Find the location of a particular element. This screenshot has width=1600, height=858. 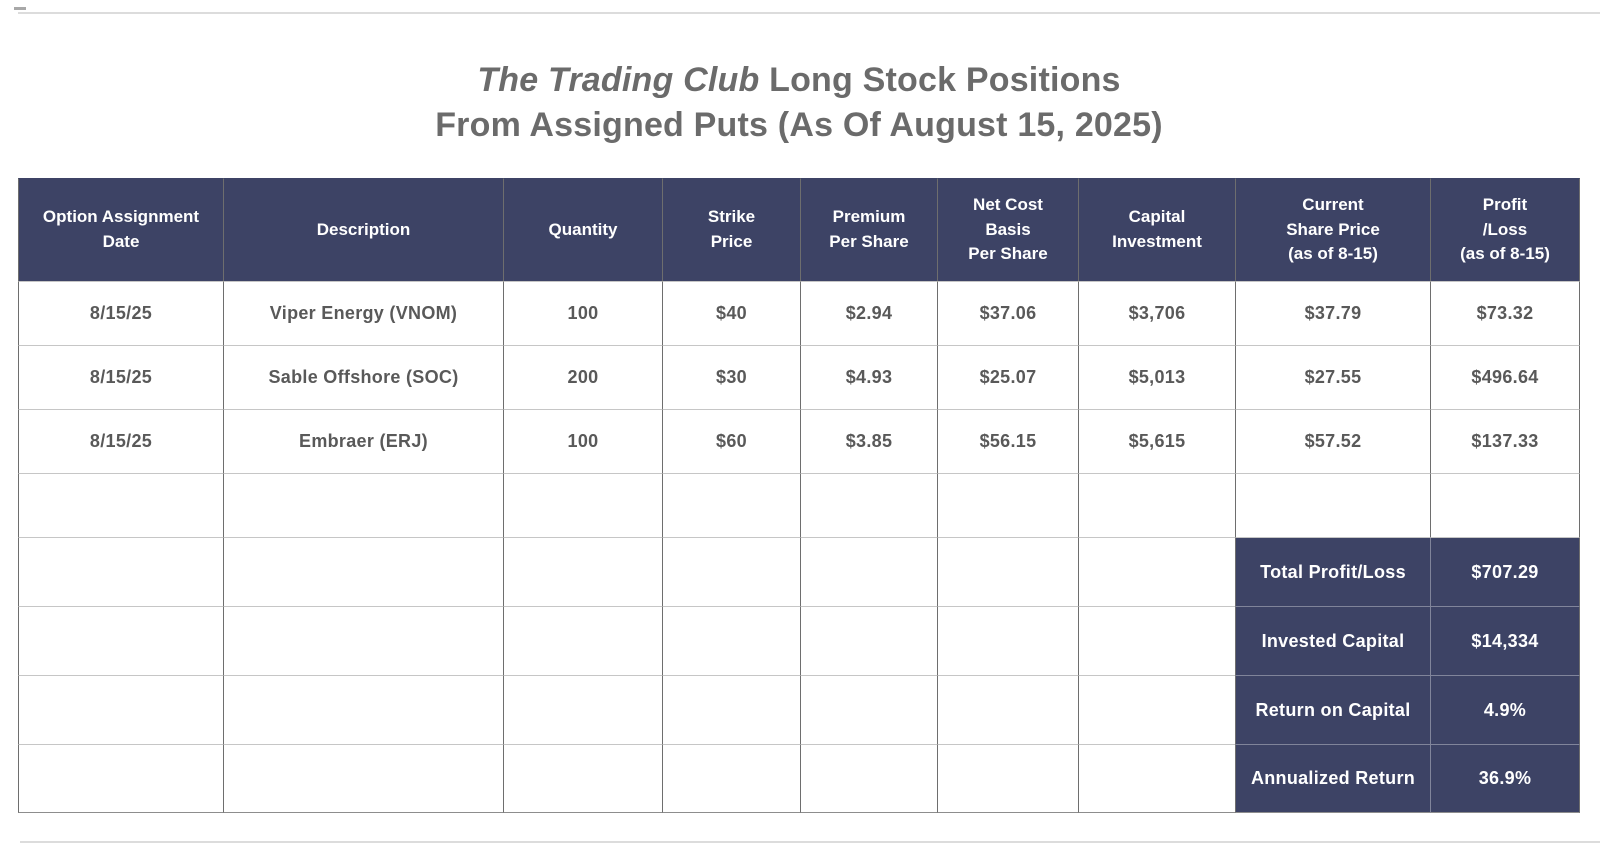

cell-profit-loss: $137.33 is located at coordinates (1505, 441).